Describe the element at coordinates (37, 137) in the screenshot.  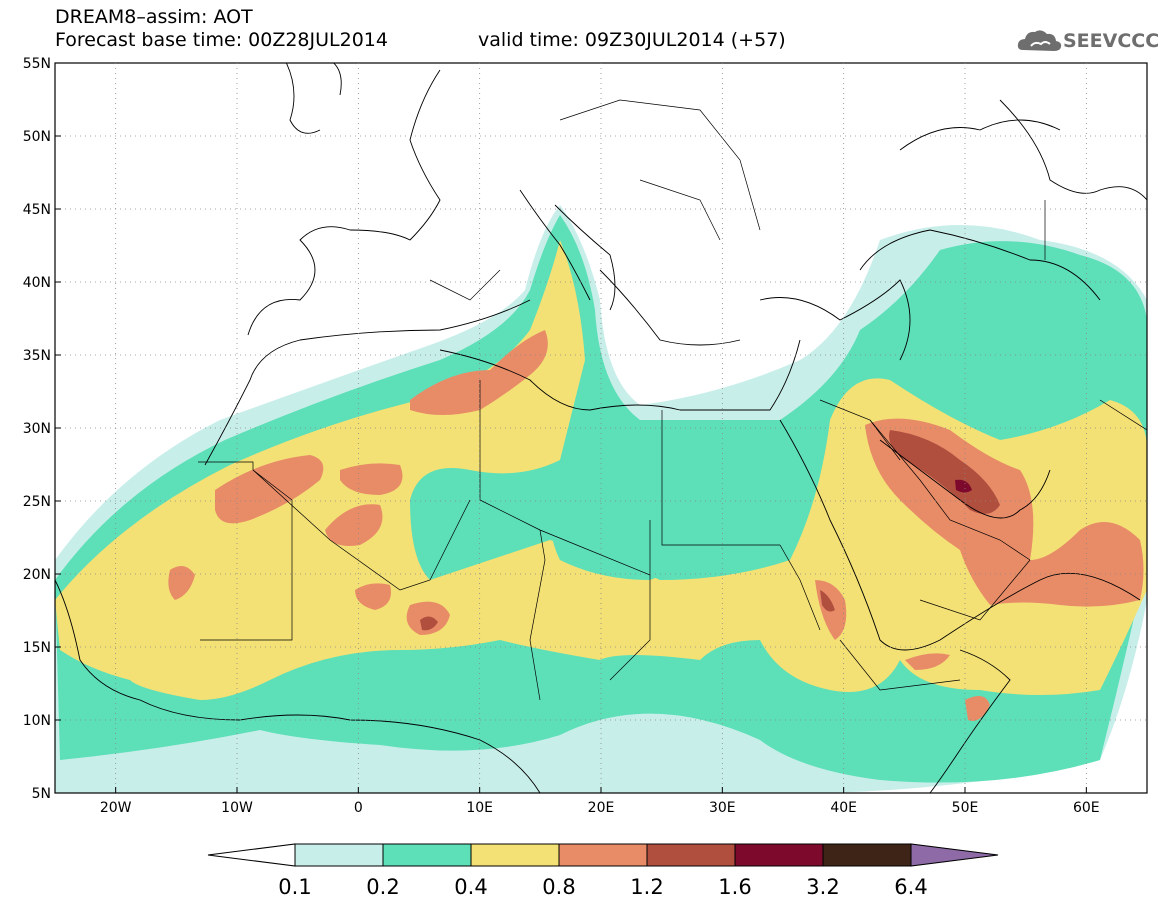
I see `y-tick-label: 50N` at that location.